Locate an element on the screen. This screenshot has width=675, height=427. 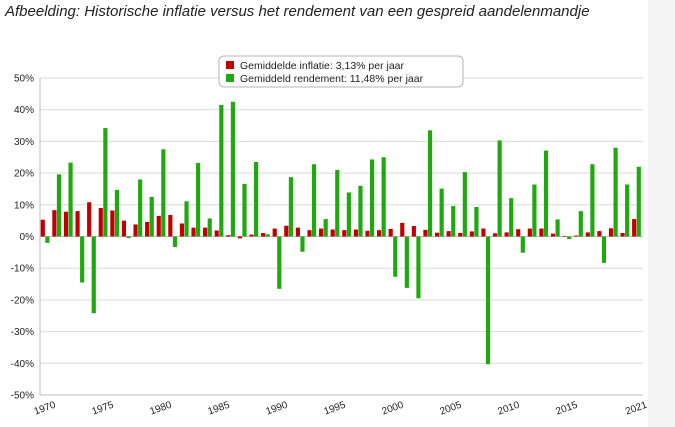
legend-box is located at coordinates (341, 71).